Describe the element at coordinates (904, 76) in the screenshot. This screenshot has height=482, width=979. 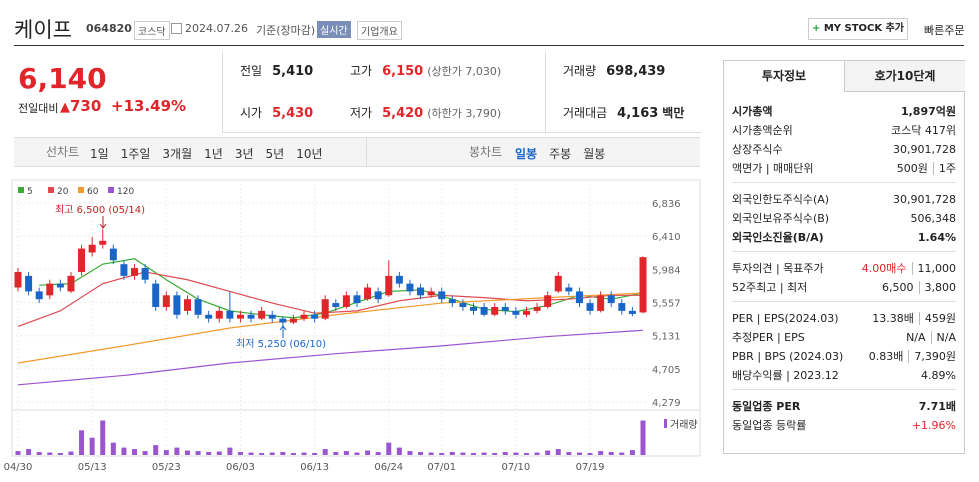
I see `invest-tab: 호가10단계` at that location.